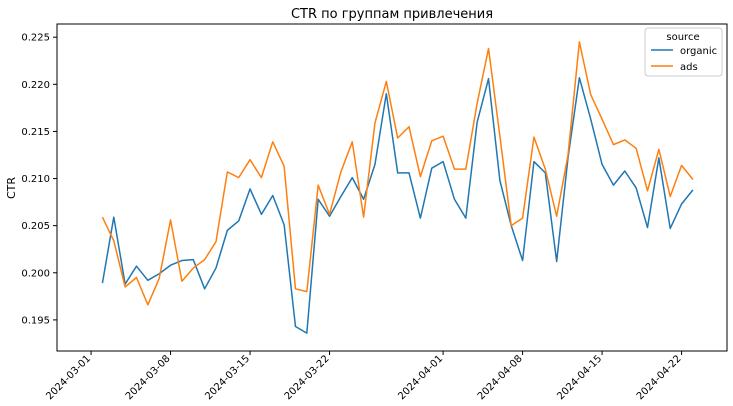 This screenshot has width=733, height=406. Describe the element at coordinates (11, 188) in the screenshot. I see `y-axis-label: CTR` at that location.